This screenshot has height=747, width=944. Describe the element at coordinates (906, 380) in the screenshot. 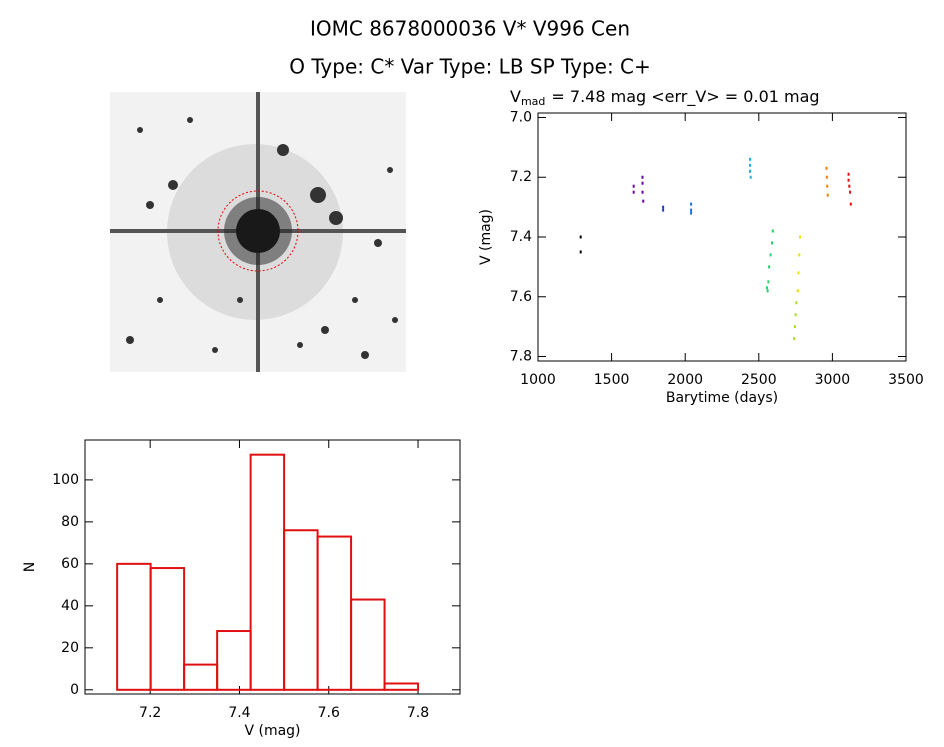

I see `x-tick-label: 3500` at that location.